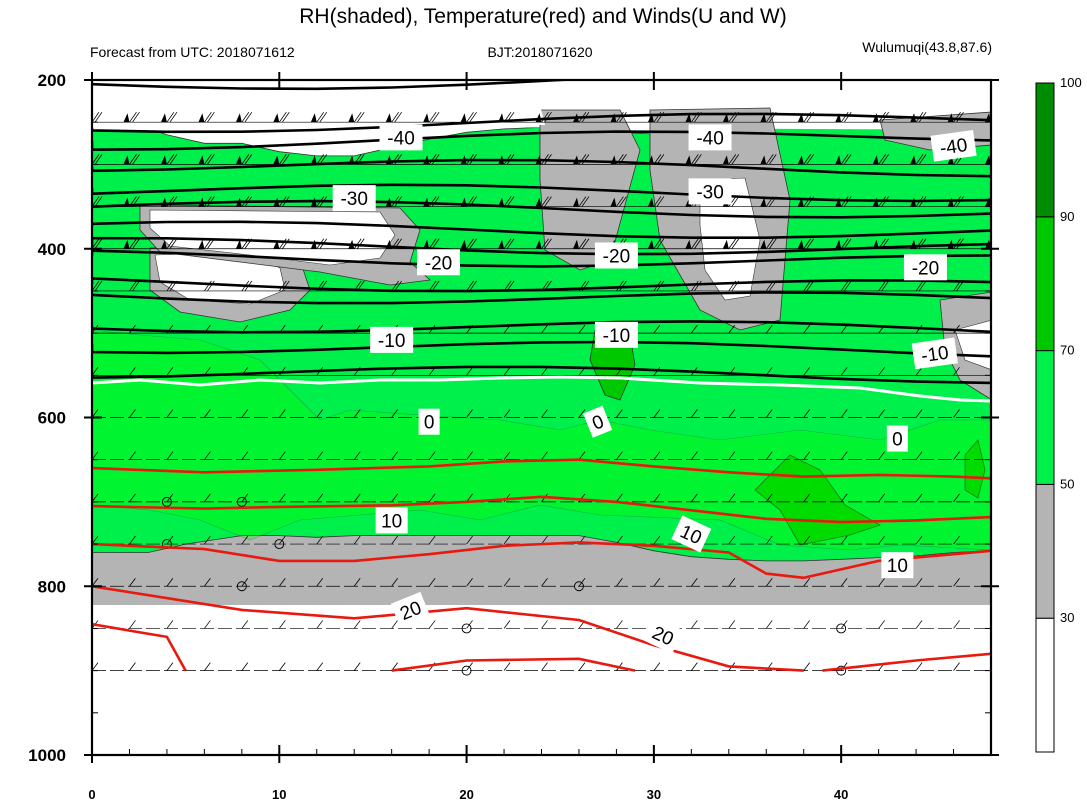 This screenshot has width=1087, height=811. I want to click on contour-label: -20, so click(925, 267).